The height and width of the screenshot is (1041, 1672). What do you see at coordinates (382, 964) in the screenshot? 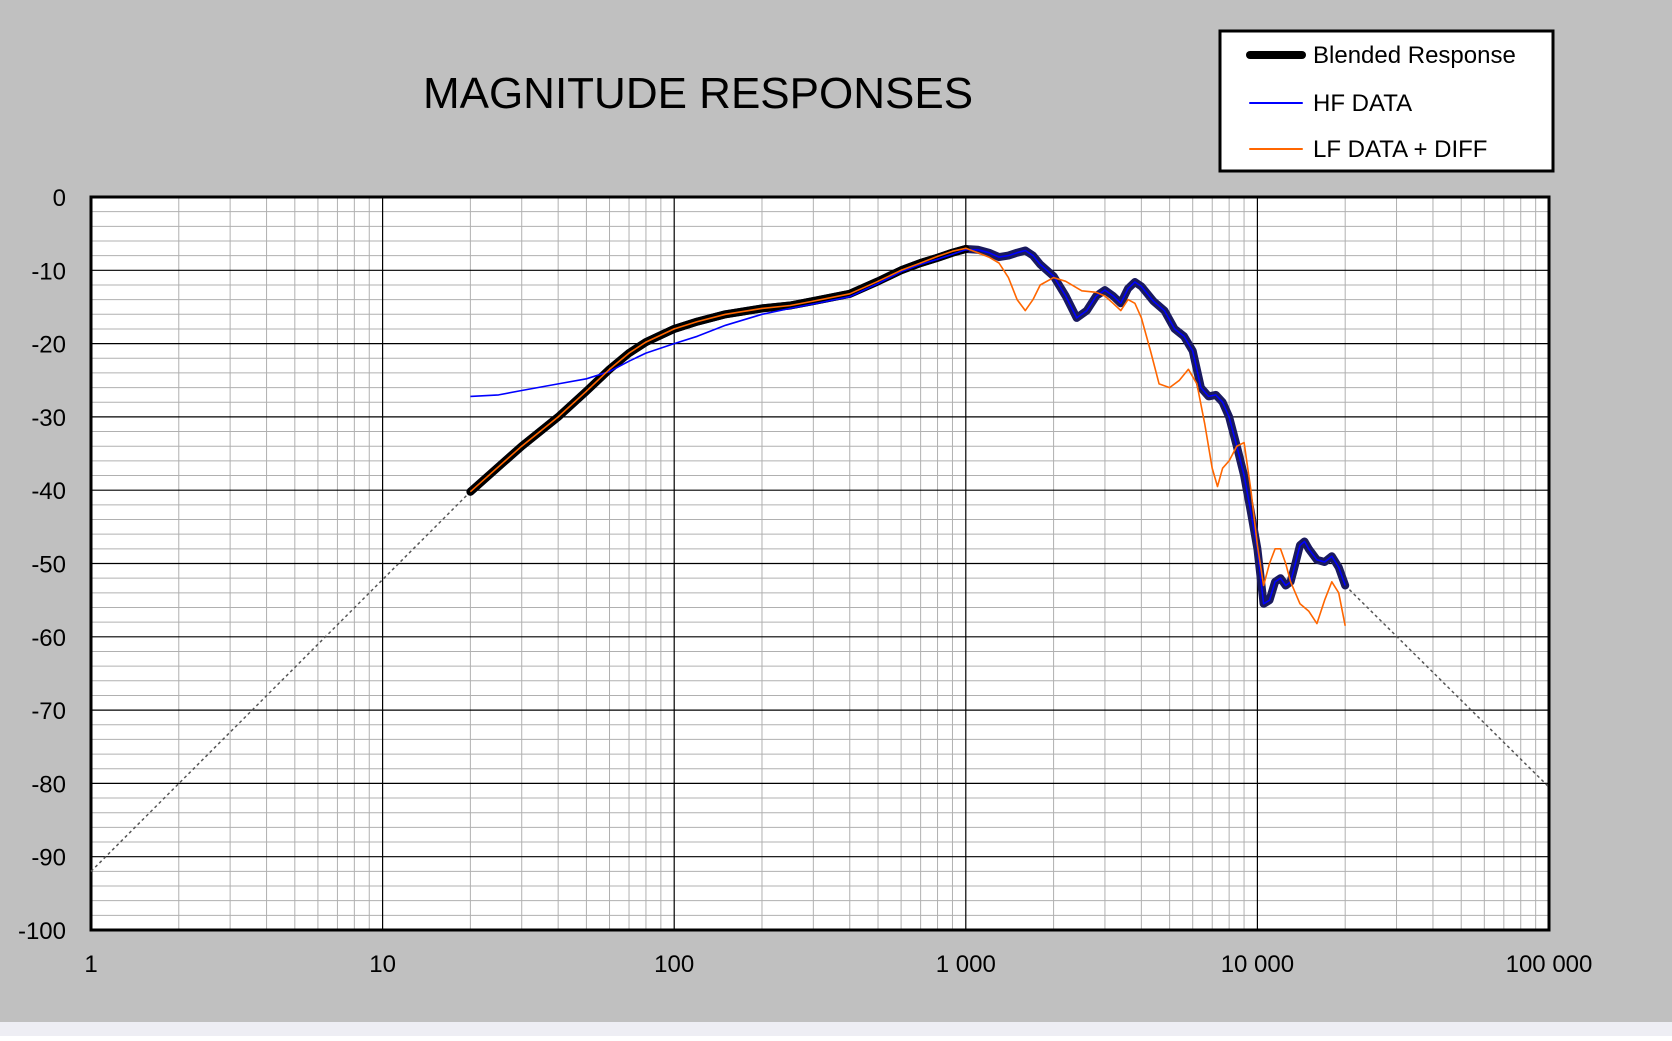
I see `x-tick-label: 10` at bounding box center [382, 964].